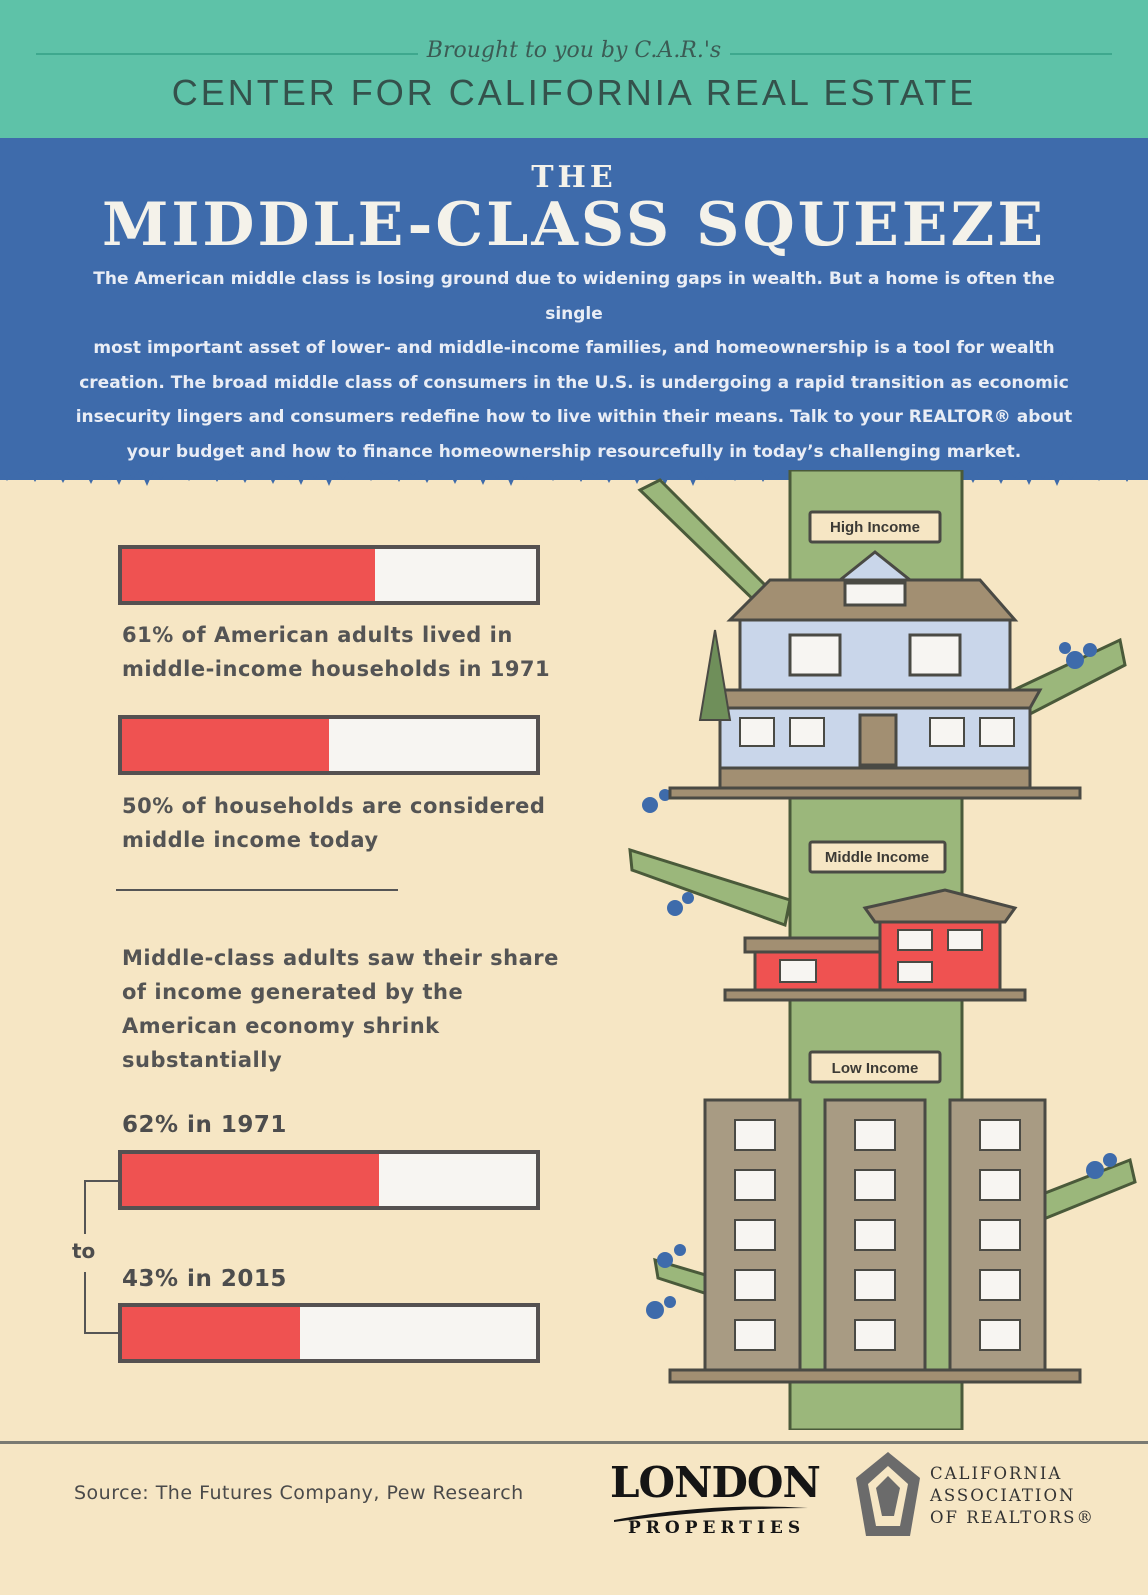 The height and width of the screenshot is (1595, 1148). I want to click on car-logo-icon, so click(888, 1494).